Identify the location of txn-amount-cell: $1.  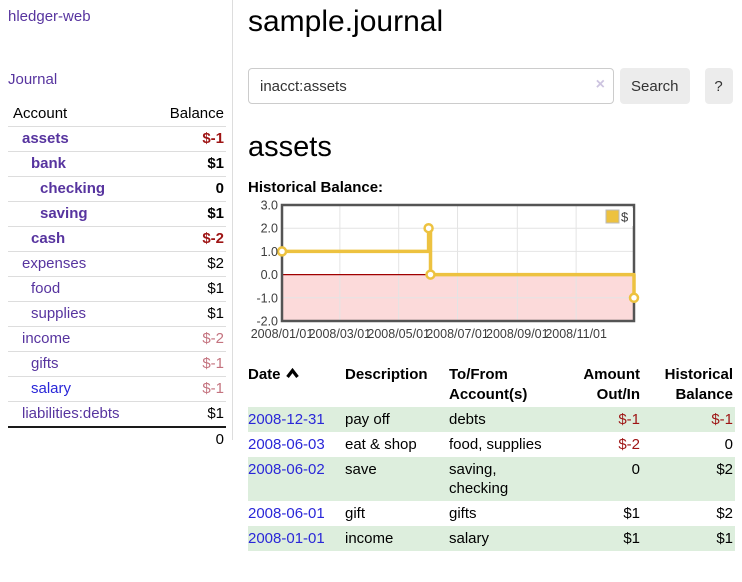
(631, 538).